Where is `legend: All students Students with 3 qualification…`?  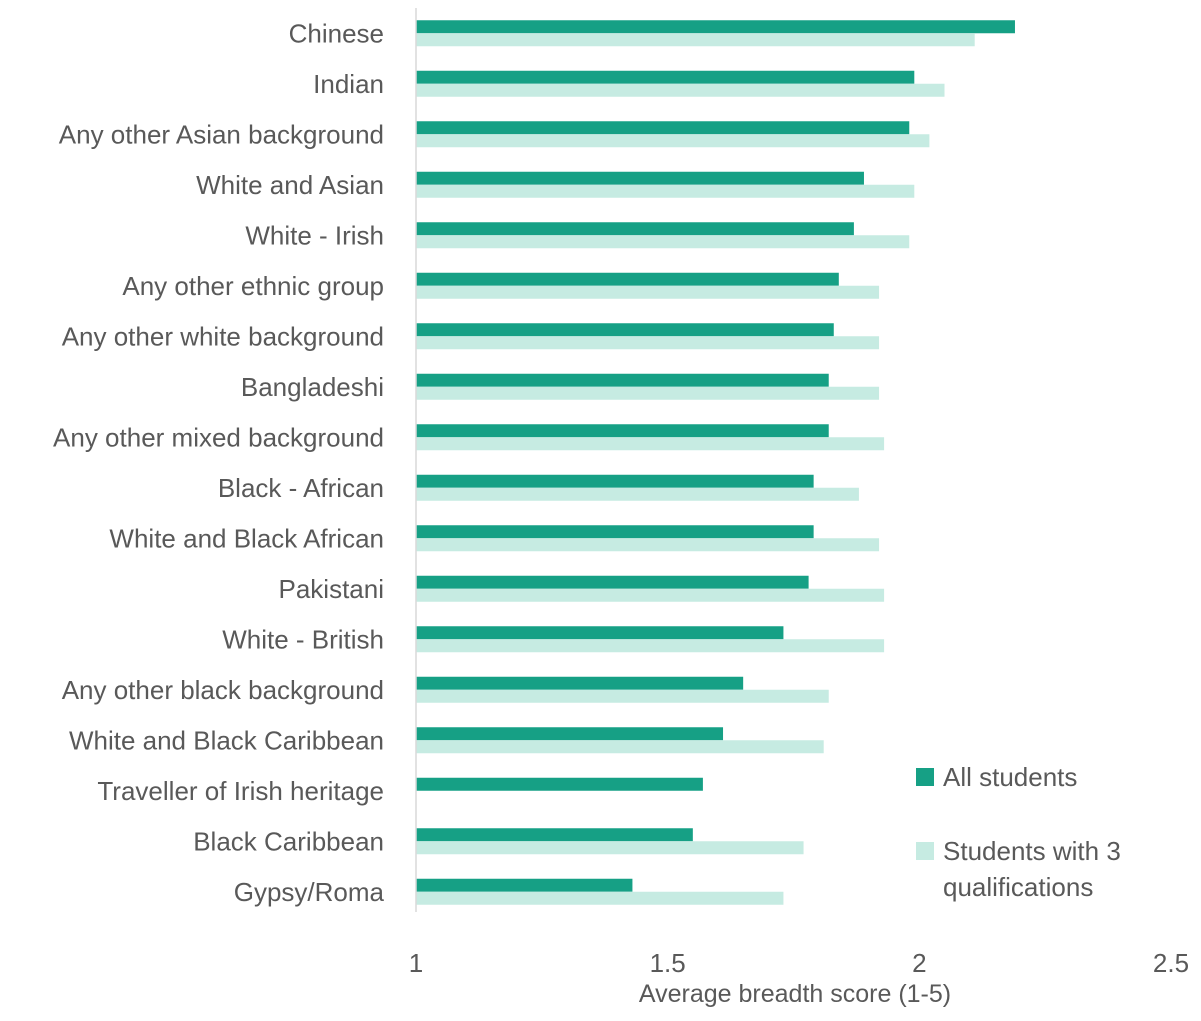 legend: All students Students with 3 qualification… is located at coordinates (1018, 832).